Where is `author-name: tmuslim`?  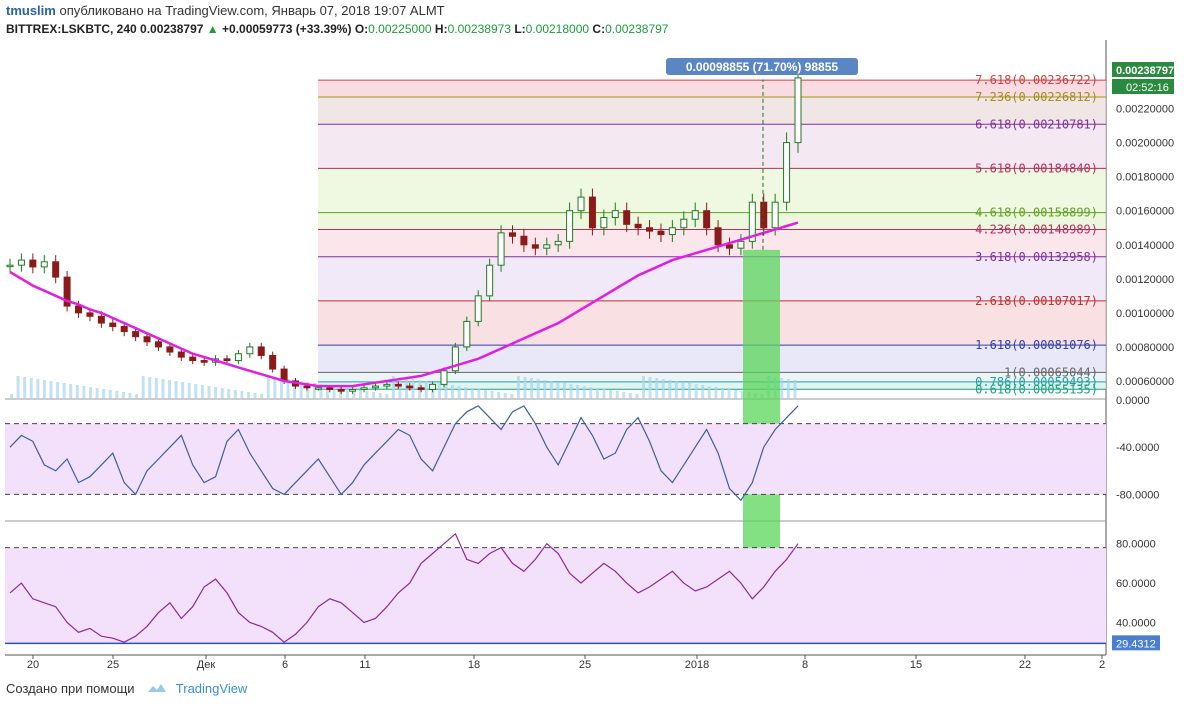
author-name: tmuslim is located at coordinates (31, 10).